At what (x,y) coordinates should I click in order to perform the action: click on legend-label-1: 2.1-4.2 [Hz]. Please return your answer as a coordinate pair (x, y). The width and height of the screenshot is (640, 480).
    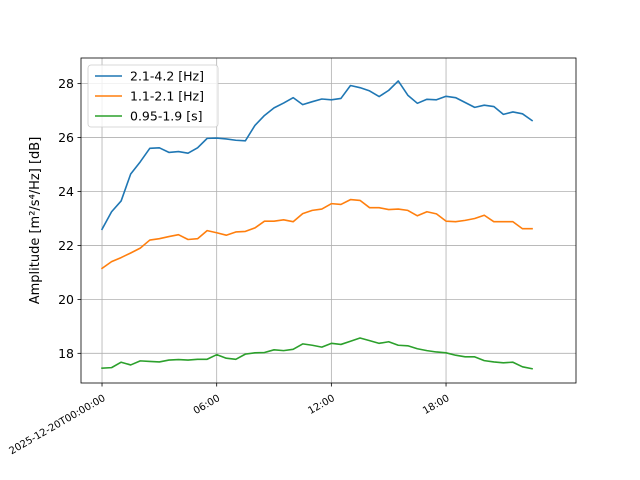
    Looking at the image, I should click on (167, 76).